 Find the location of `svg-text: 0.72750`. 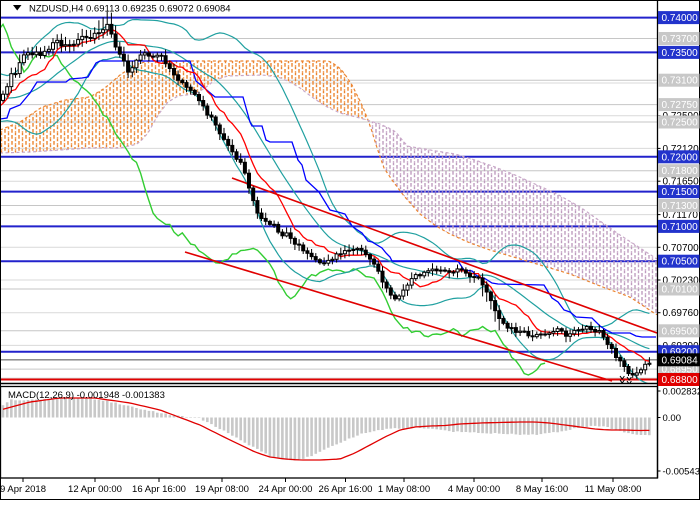

svg-text: 0.72750 is located at coordinates (680, 105).